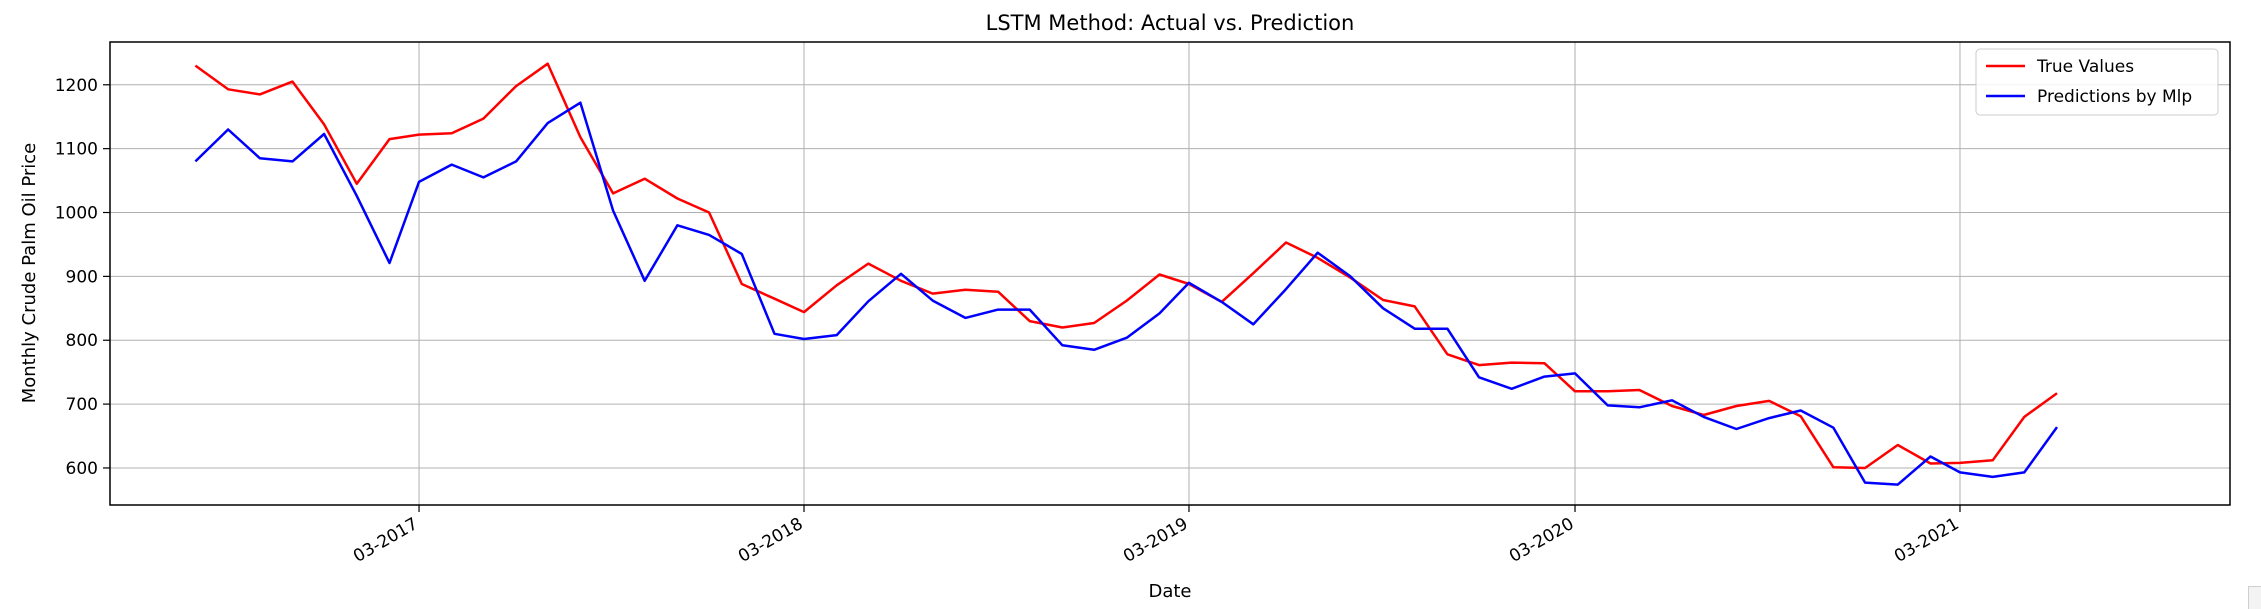 This screenshot has width=2261, height=609. I want to click on legend-label-predictions: Predictions by Mlp, so click(2114, 97).